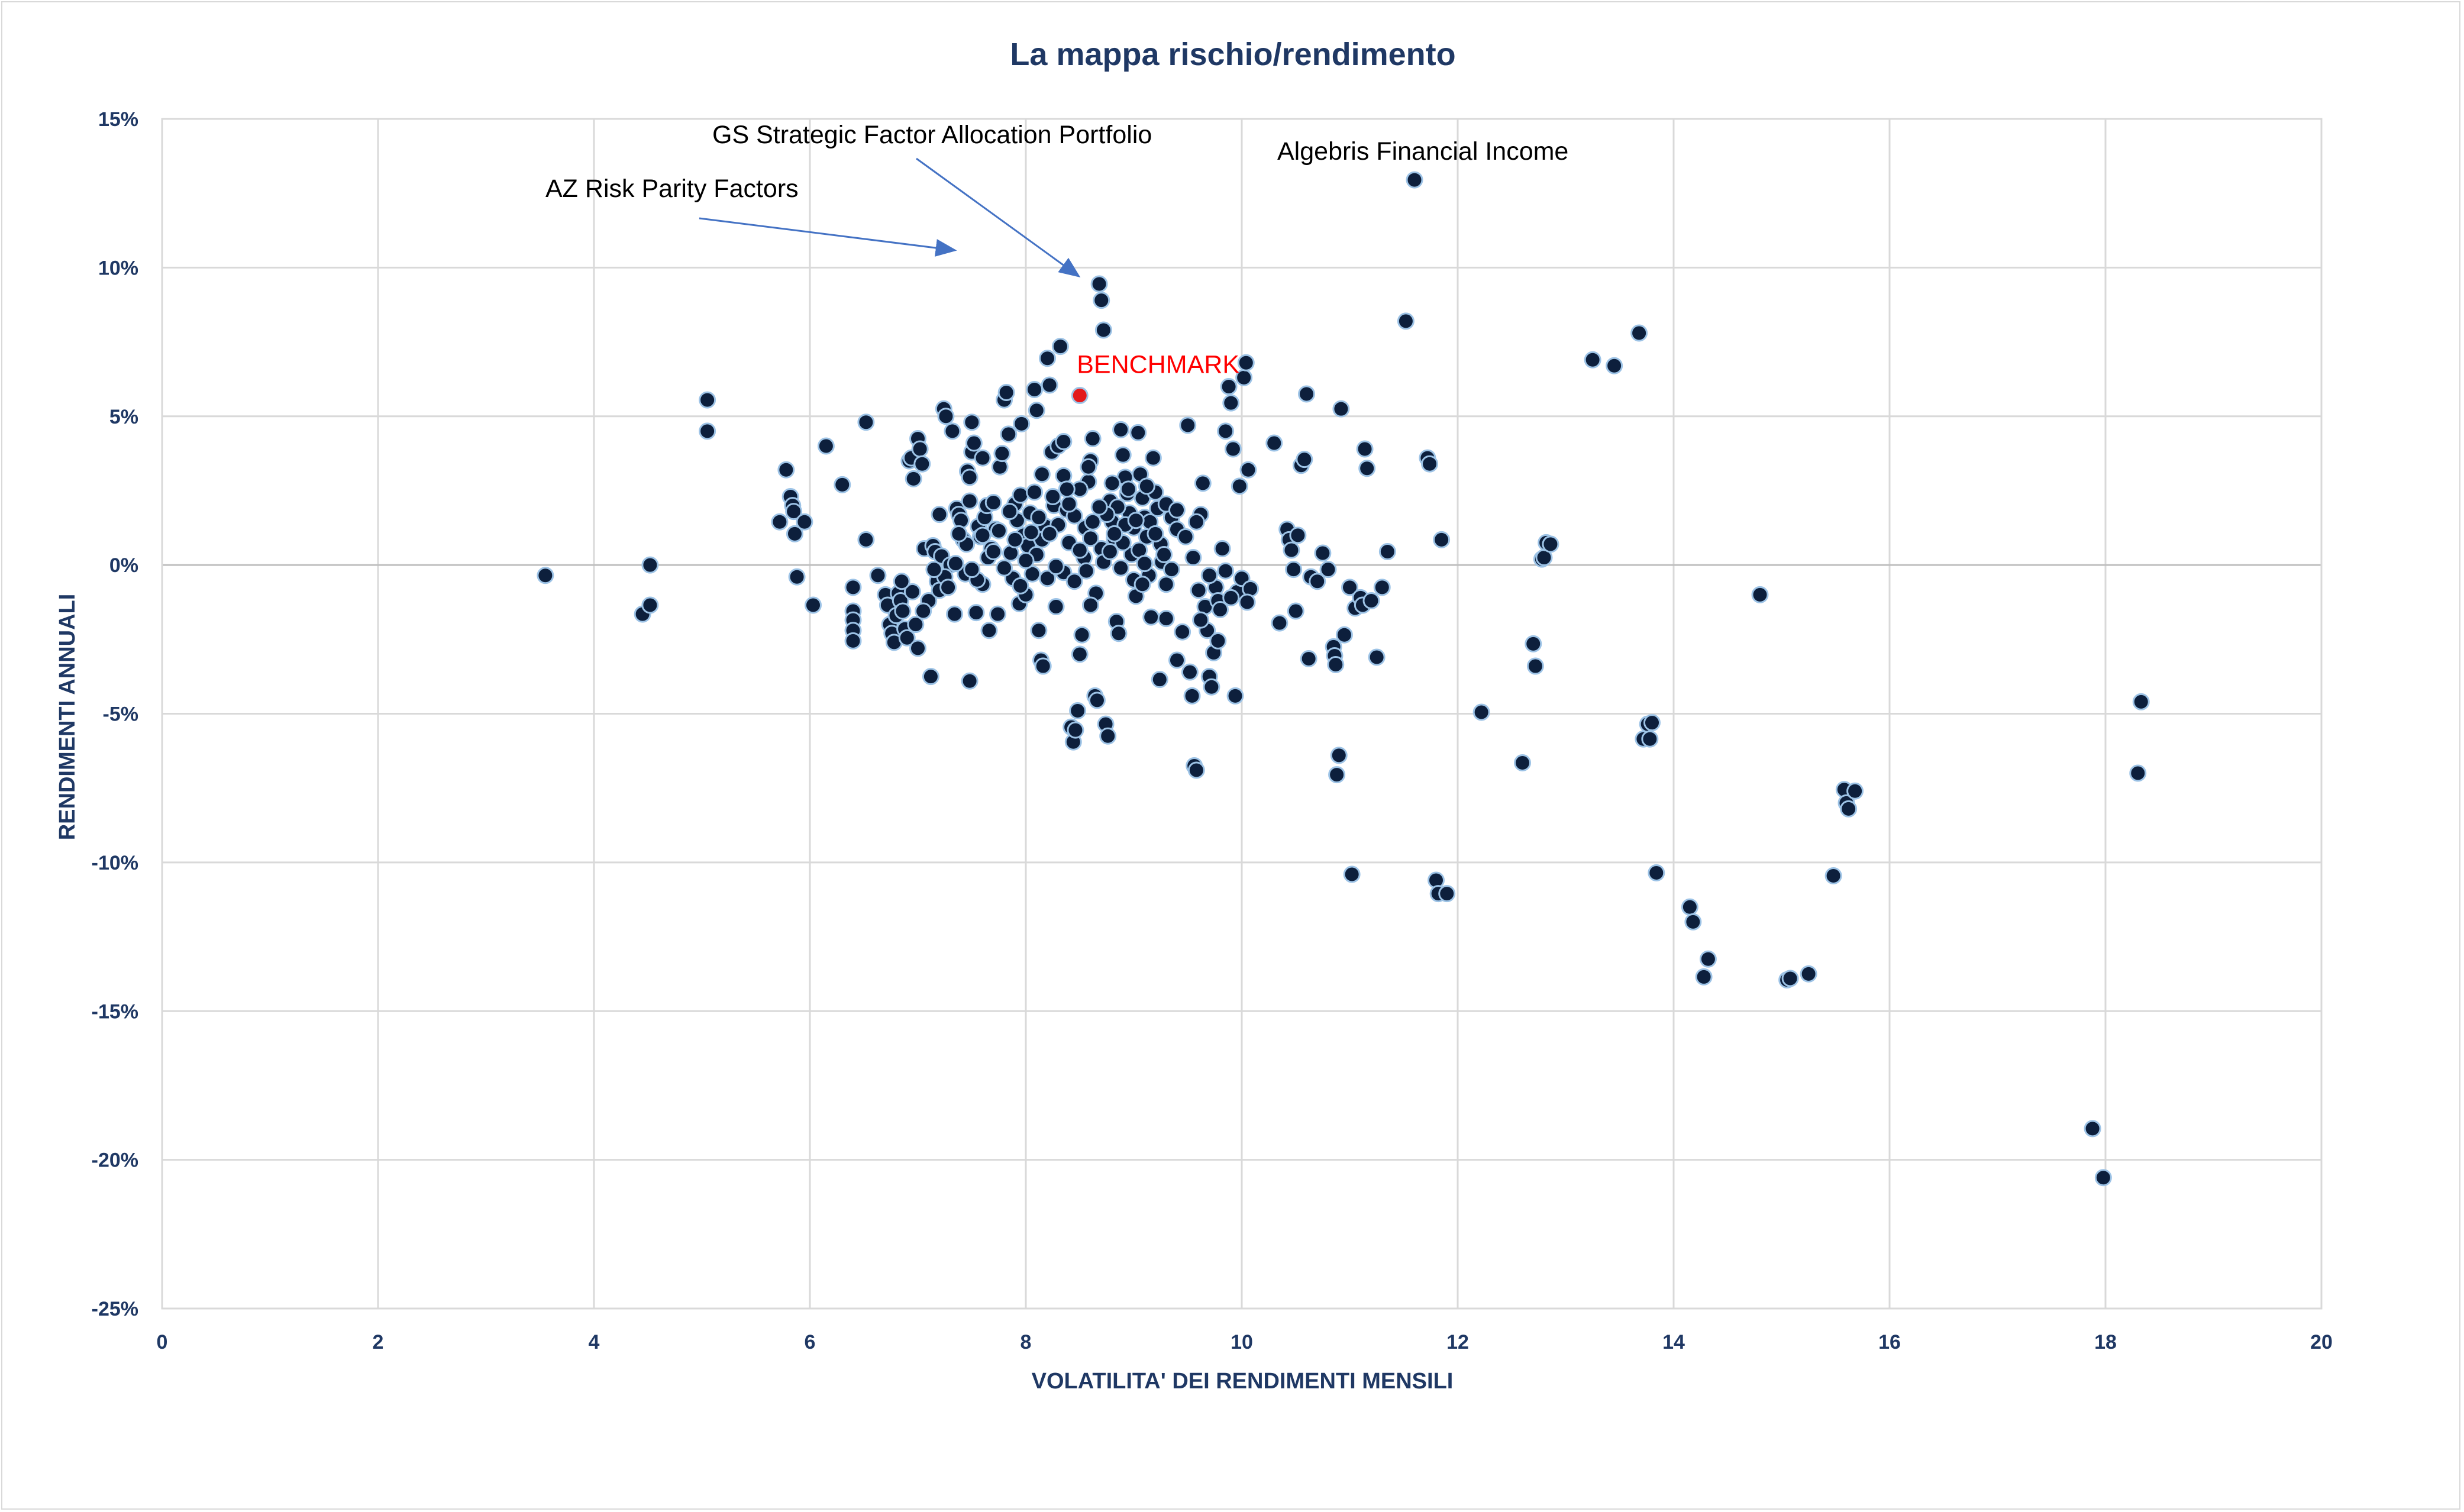 The image size is (2464, 1512). What do you see at coordinates (811, 1342) in the screenshot?
I see `x-tick-label: 6` at bounding box center [811, 1342].